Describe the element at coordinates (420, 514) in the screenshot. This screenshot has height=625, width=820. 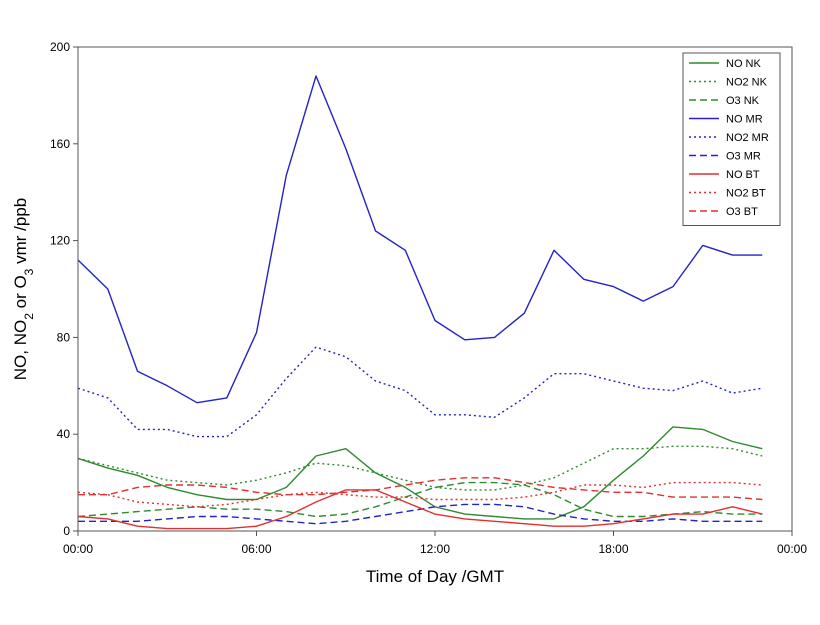
I see `series-line-o3-mr` at that location.